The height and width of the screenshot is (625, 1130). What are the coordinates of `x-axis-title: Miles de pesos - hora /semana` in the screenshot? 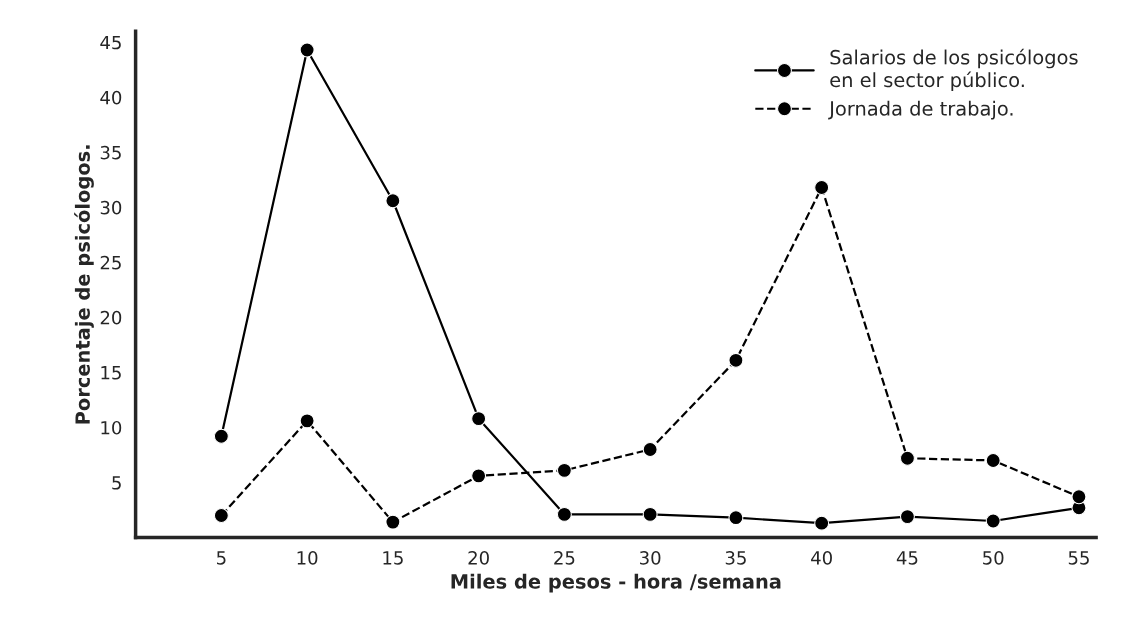 It's located at (616, 583).